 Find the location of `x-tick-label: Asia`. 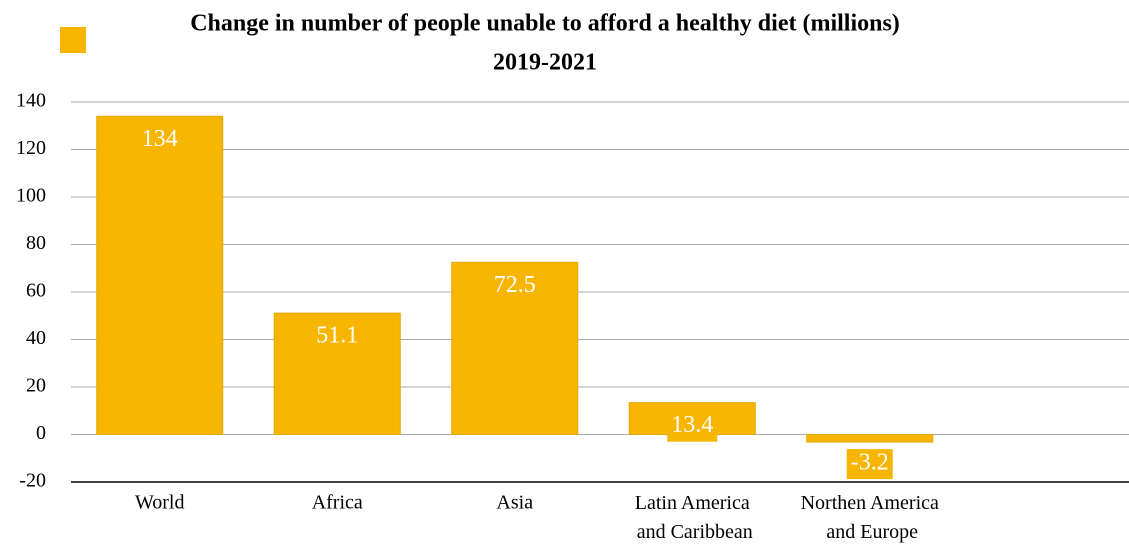

x-tick-label: Asia is located at coordinates (514, 503).